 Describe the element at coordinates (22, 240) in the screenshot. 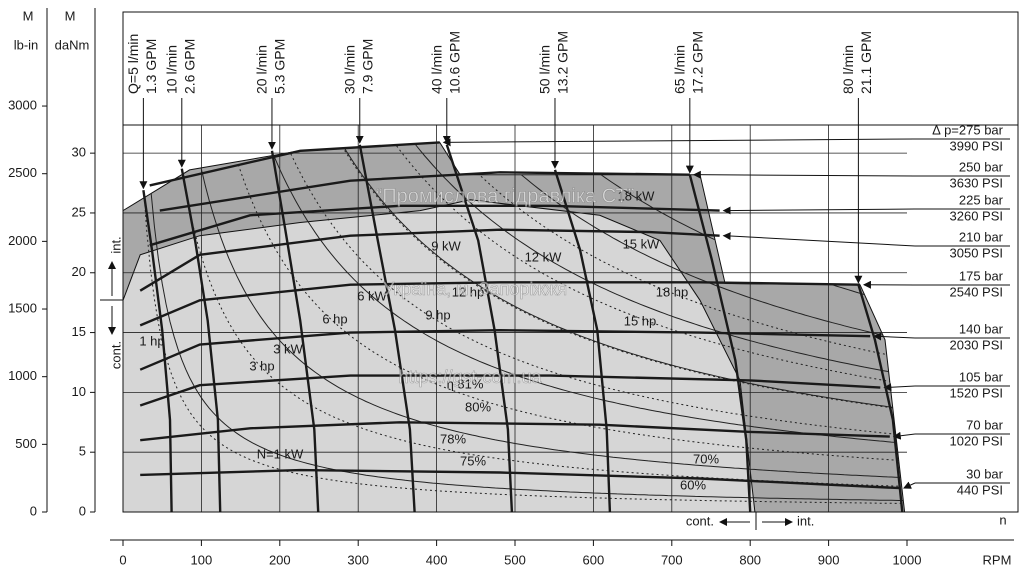

I see `y2-tick-label: 2000` at that location.